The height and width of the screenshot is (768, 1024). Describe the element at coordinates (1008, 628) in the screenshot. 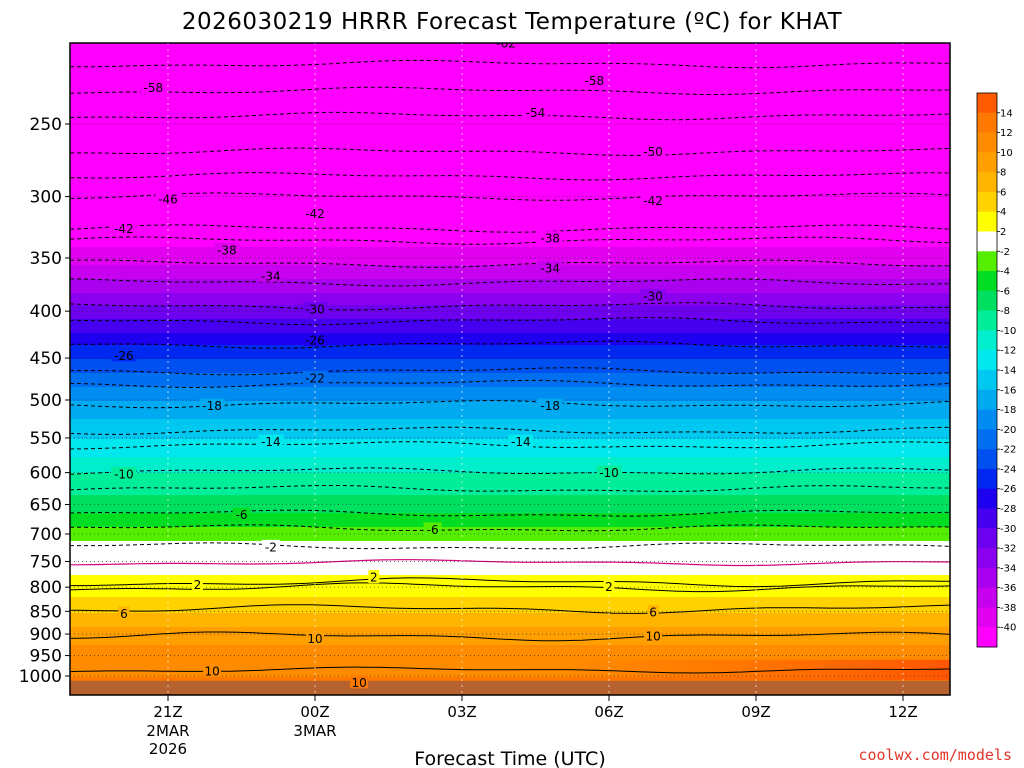

I see `colorbar-label: -40` at that location.